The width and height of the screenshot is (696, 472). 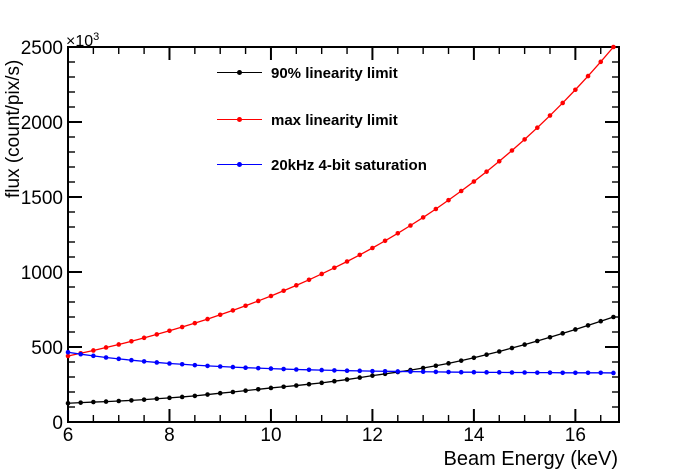 I want to click on y-axis-exponent: ×10³, so click(x=82, y=41).